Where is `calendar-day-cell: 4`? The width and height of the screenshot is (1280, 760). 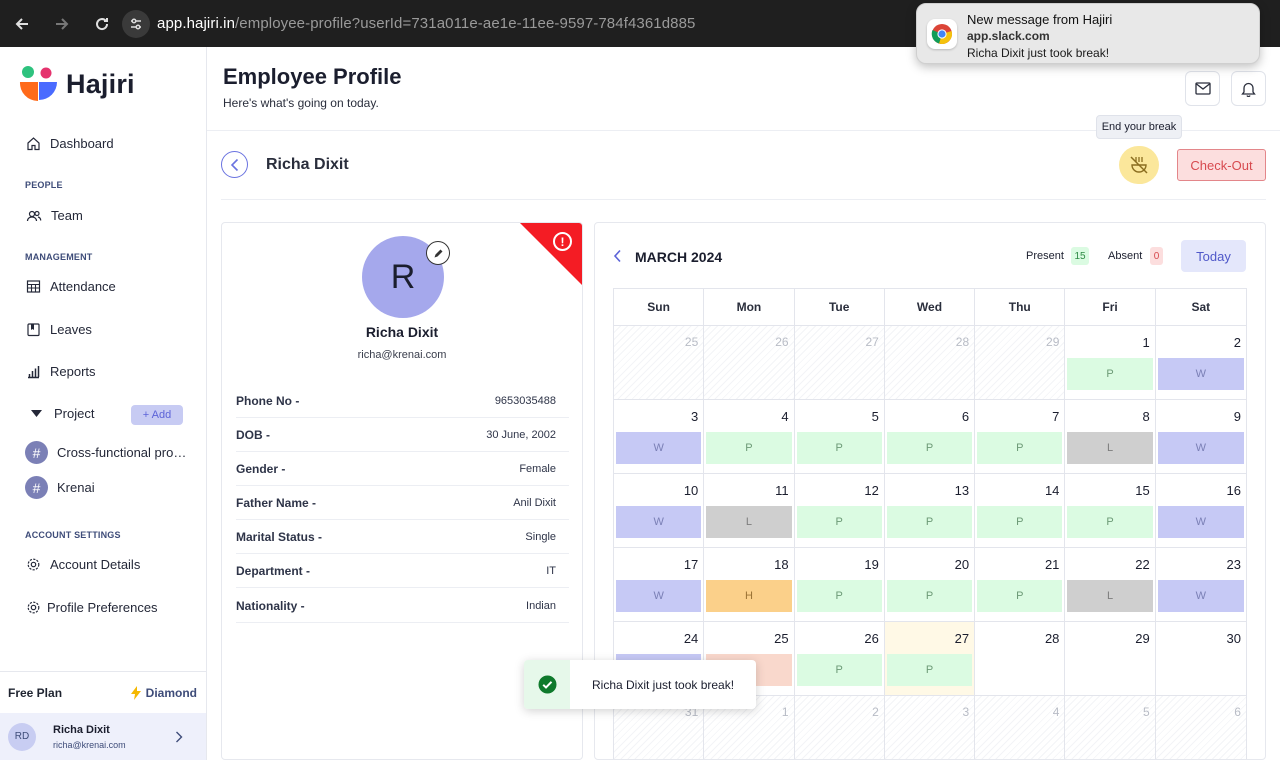
calendar-day-cell: 4 is located at coordinates (1020, 727).